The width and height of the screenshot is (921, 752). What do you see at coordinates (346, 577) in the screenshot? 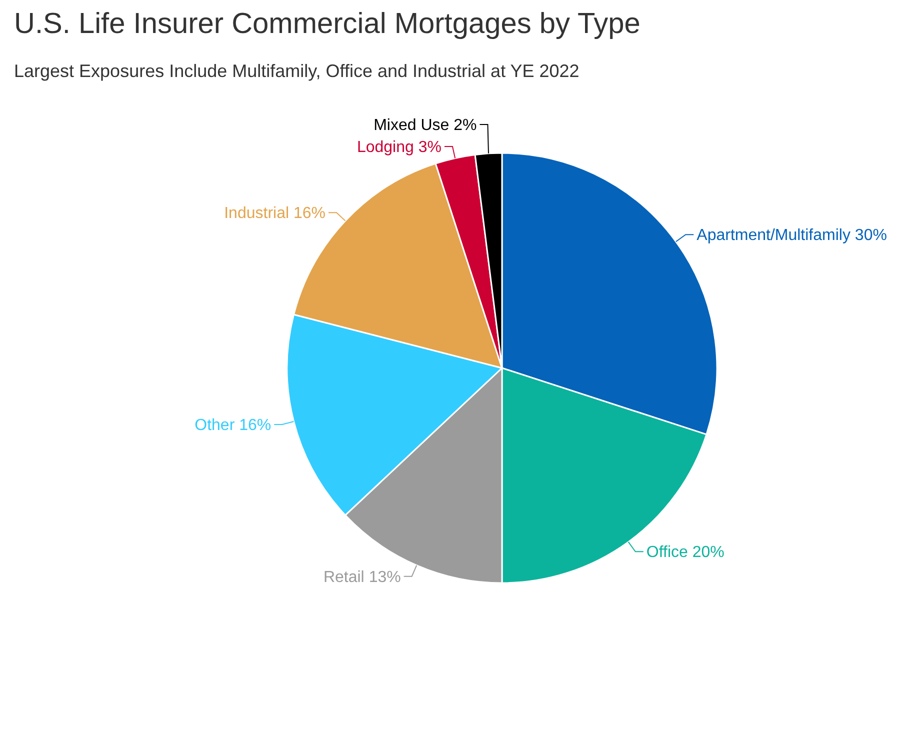
I see `slice-label: Retail` at bounding box center [346, 577].